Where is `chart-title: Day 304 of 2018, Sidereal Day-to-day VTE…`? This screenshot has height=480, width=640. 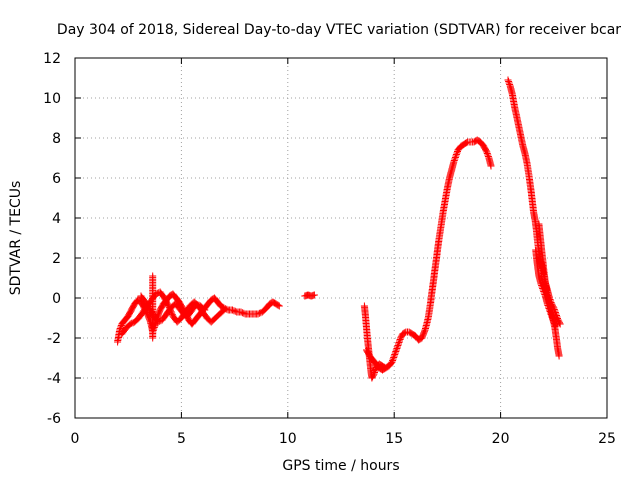
chart-title: Day 304 of 2018, Sidereal Day-to-day VTE… is located at coordinates (339, 30).